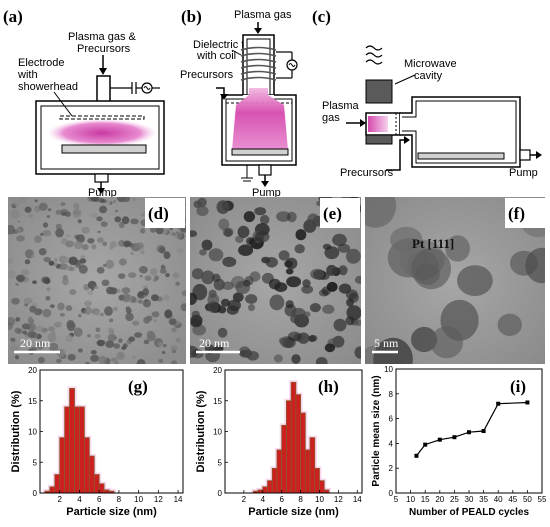 Image resolution: width=550 pixels, height=527 pixels. I want to click on panel-b-precursor-arrowhead, so click(224, 97).